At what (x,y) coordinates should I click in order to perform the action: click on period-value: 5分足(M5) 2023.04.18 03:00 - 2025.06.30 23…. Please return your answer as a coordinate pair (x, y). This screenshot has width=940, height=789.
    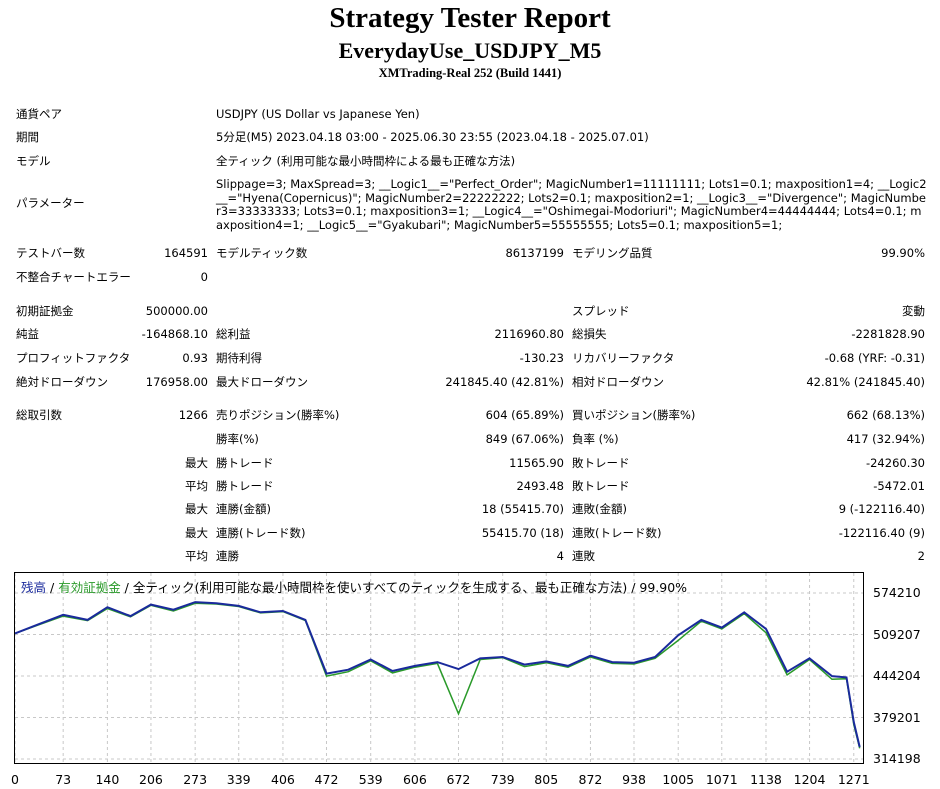
    Looking at the image, I should click on (432, 137).